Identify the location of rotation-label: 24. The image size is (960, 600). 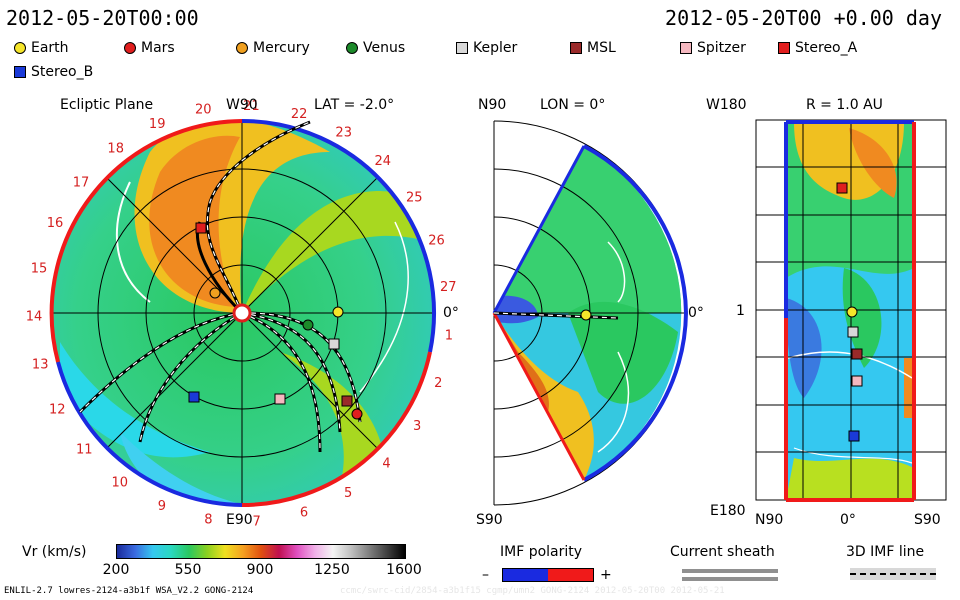
(383, 161).